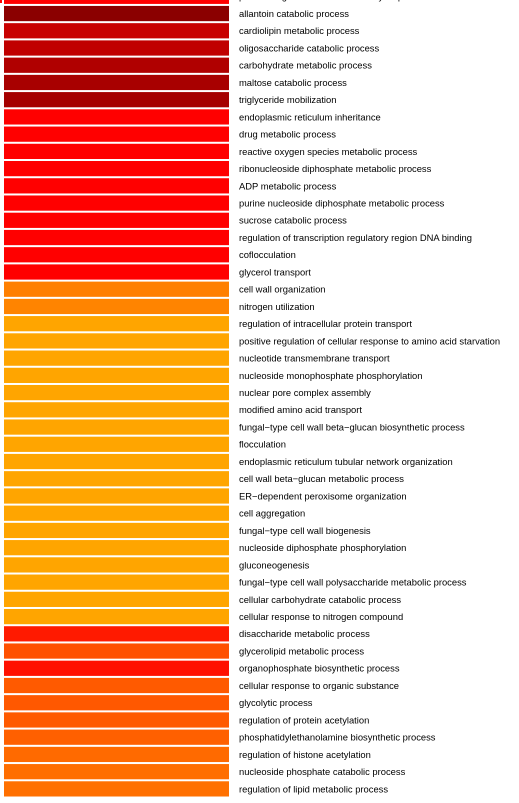 This screenshot has height=803, width=519. What do you see at coordinates (310, 116) in the screenshot?
I see `row-label: endoplasmic reticulum inheritance` at bounding box center [310, 116].